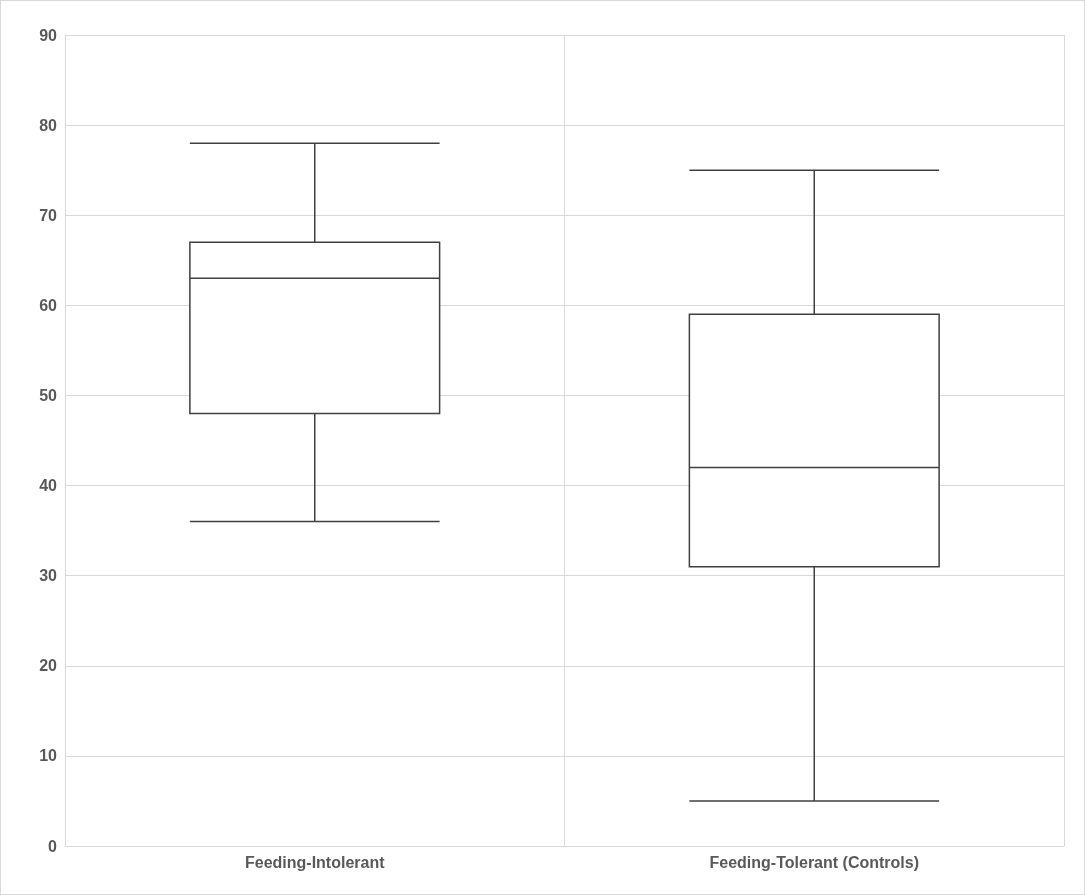 The height and width of the screenshot is (895, 1085). Describe the element at coordinates (315, 862) in the screenshot. I see `x-tick-label: Feeding-Intolerant` at that location.